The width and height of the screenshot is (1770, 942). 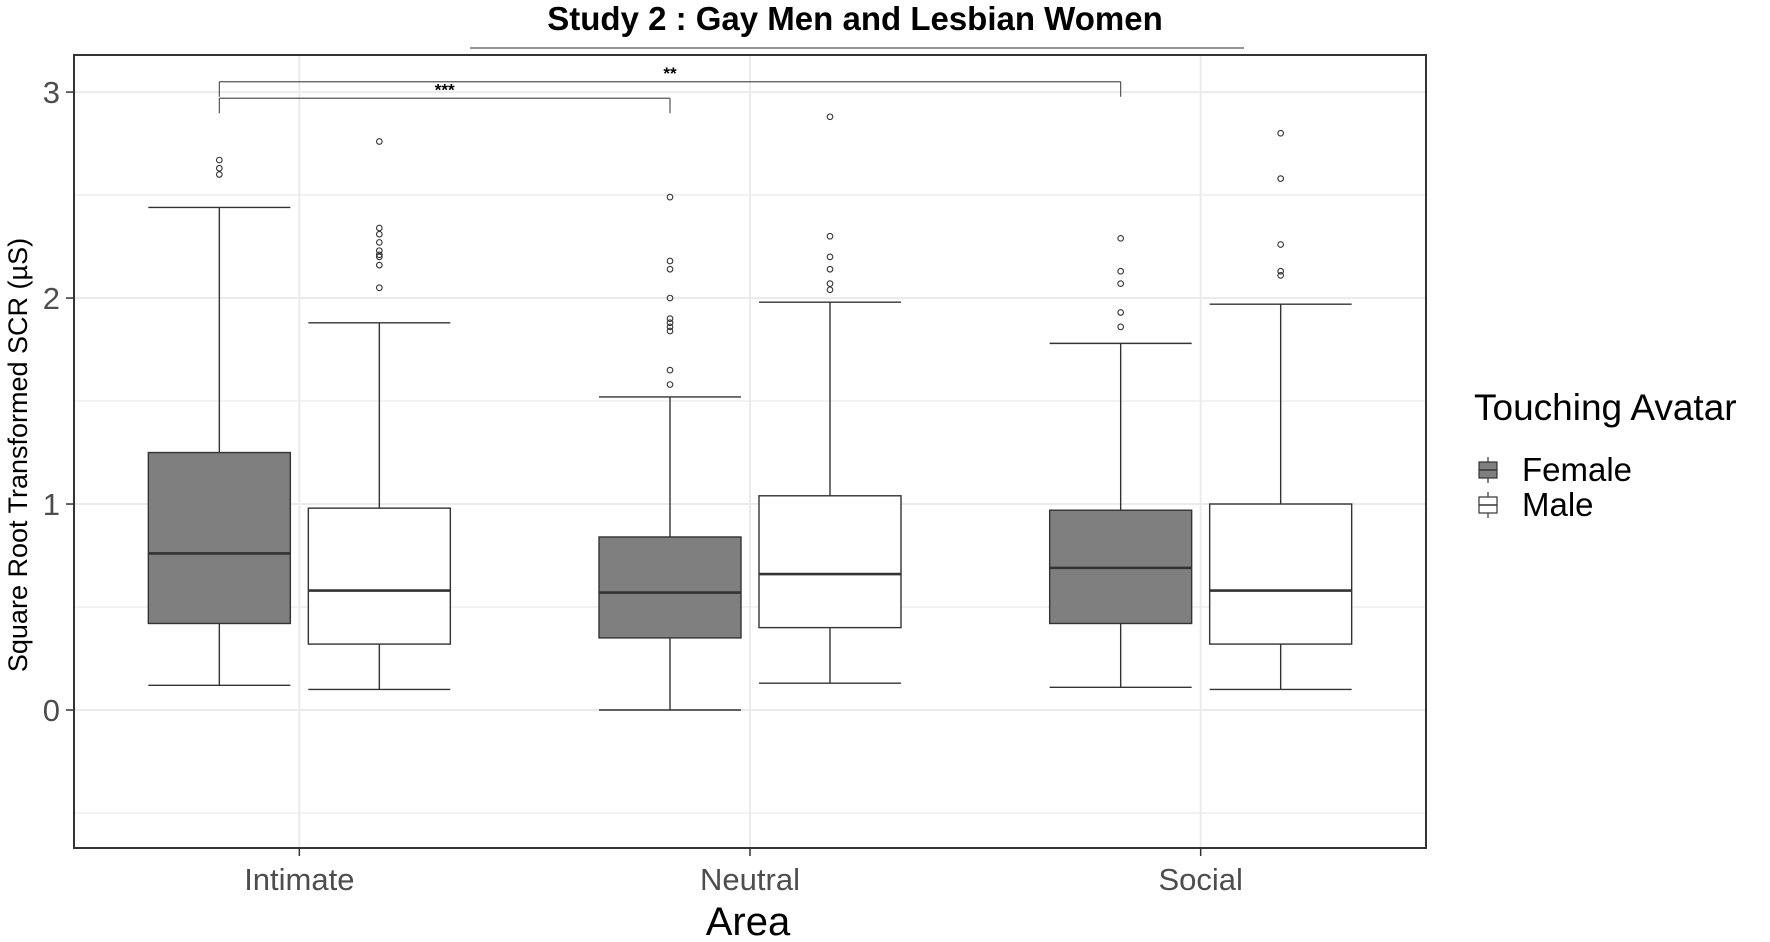 I want to click on legend-title: Touching Avatar, so click(x=1605, y=407).